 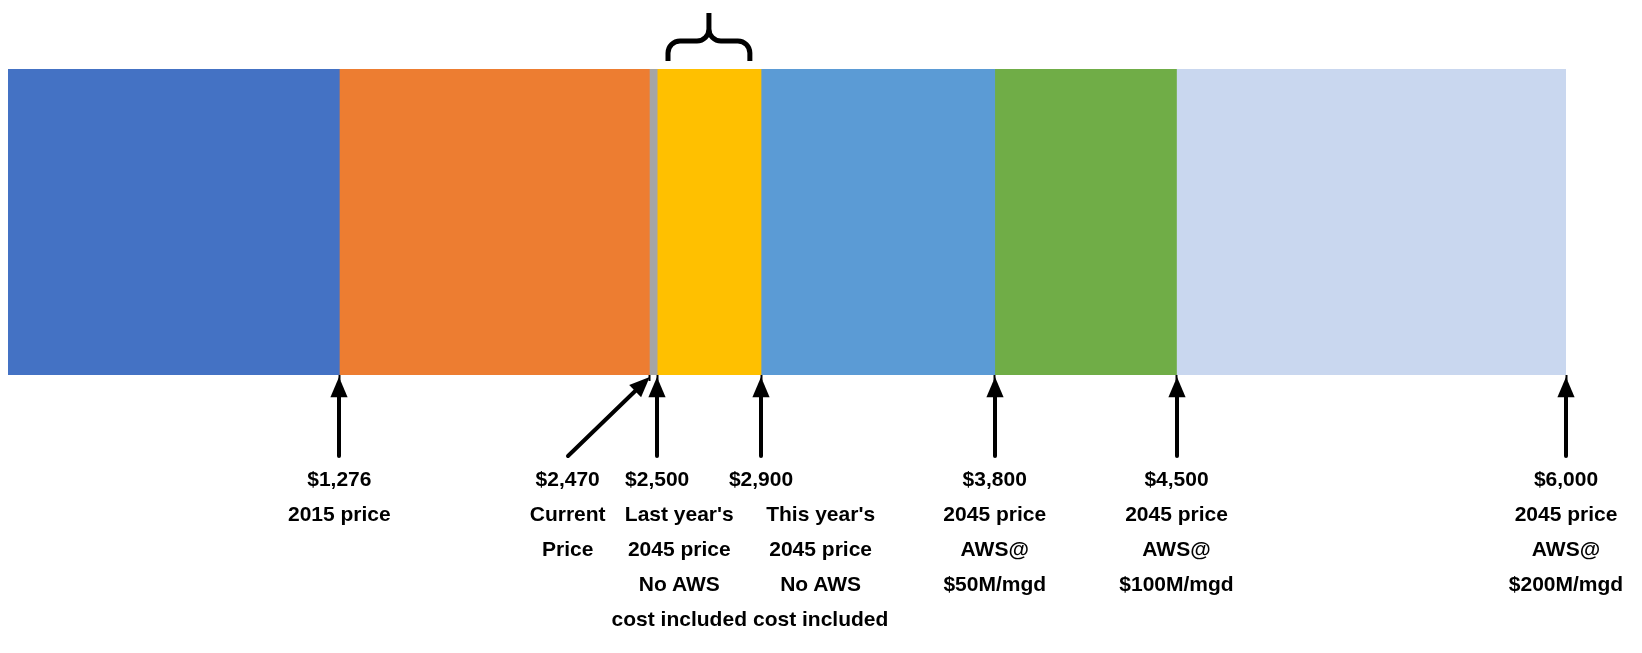 I want to click on x-tick-label: $3,800, so click(x=994, y=479).